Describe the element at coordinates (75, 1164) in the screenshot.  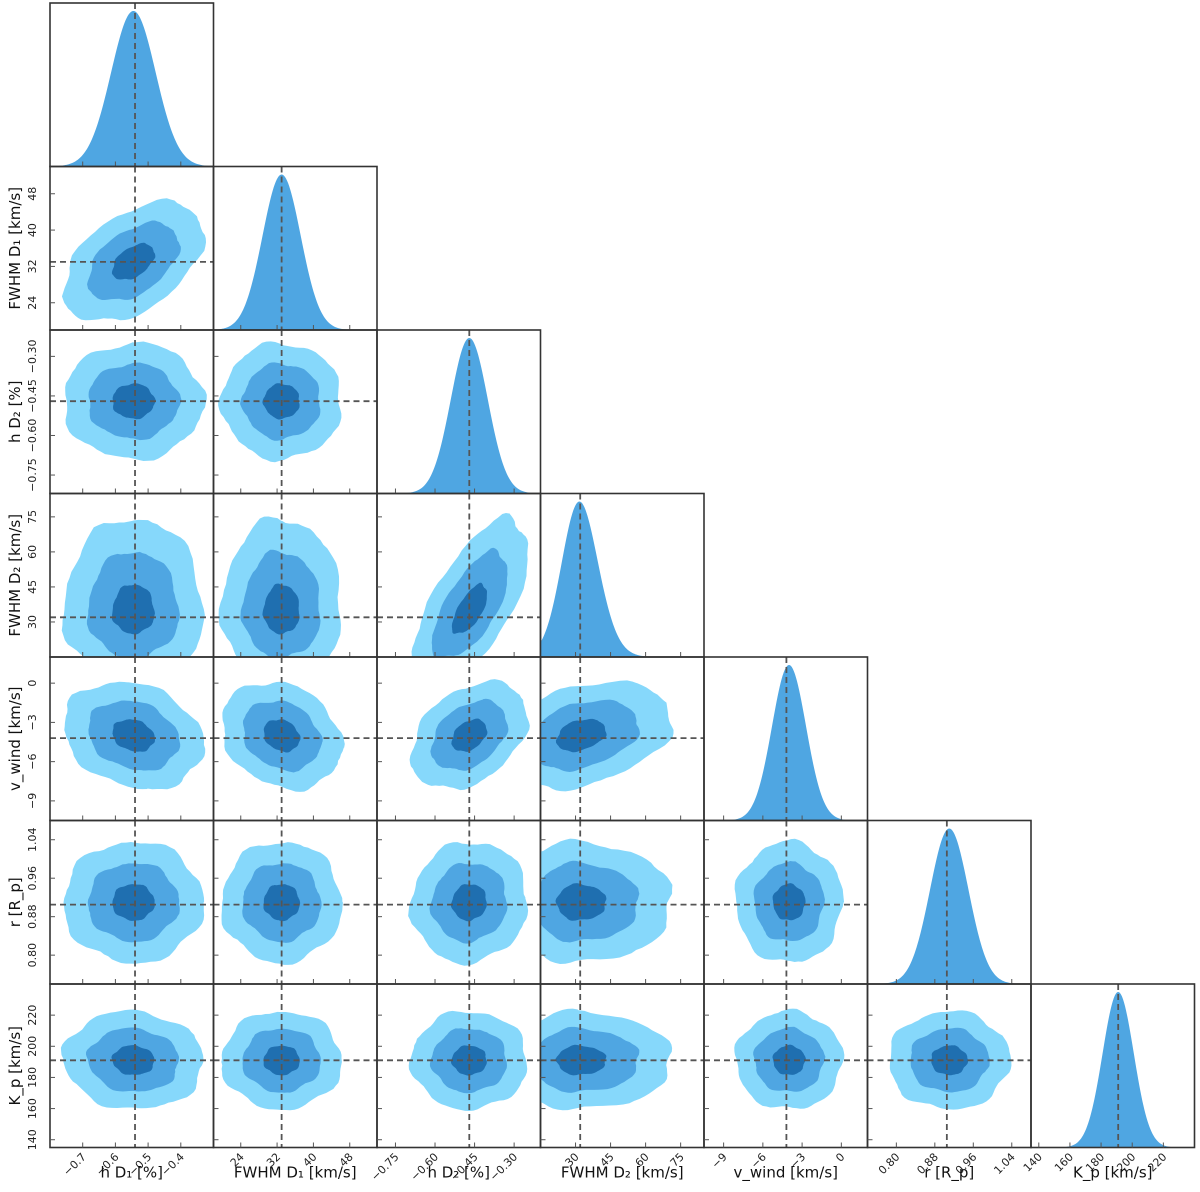
I see `x-tick-label: −0.7` at that location.